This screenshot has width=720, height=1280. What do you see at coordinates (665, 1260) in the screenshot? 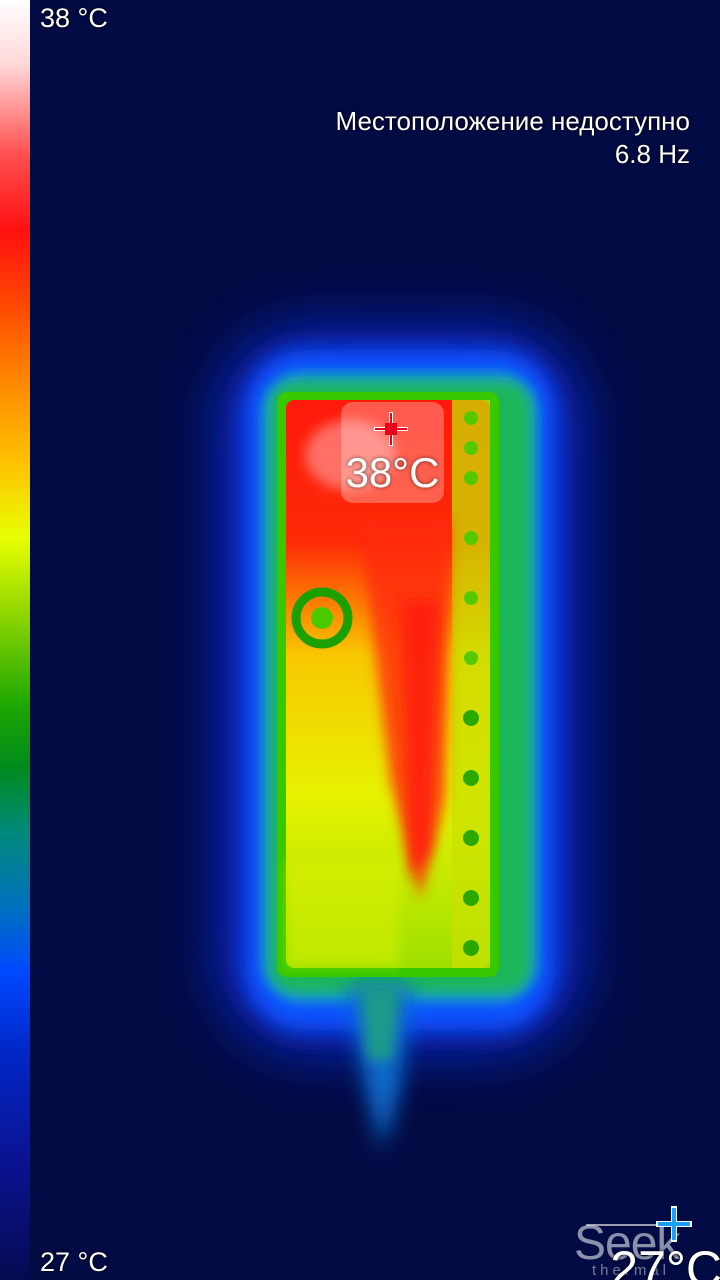
I see `min-temperature-readout: 27°C` at bounding box center [665, 1260].